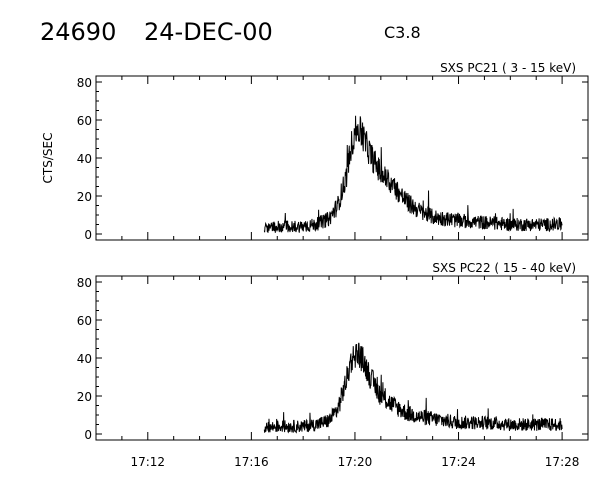 The height and width of the screenshot is (480, 600). Describe the element at coordinates (78, 32) in the screenshot. I see `event-id: 24690` at that location.